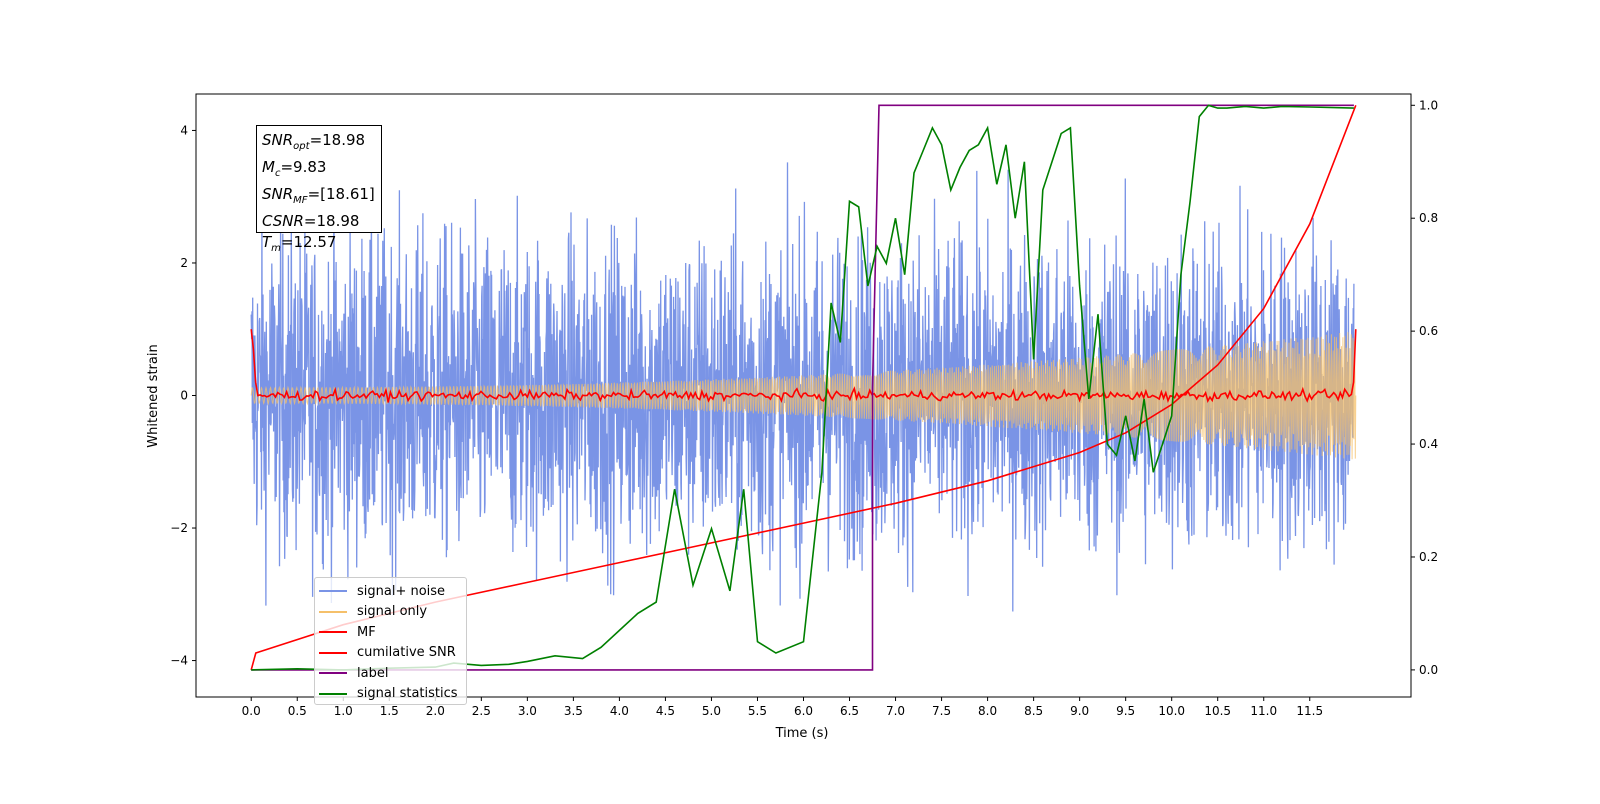 Image resolution: width=1600 pixels, height=804 pixels. What do you see at coordinates (573, 711) in the screenshot?
I see `x-tick-label: 3.5` at bounding box center [573, 711].